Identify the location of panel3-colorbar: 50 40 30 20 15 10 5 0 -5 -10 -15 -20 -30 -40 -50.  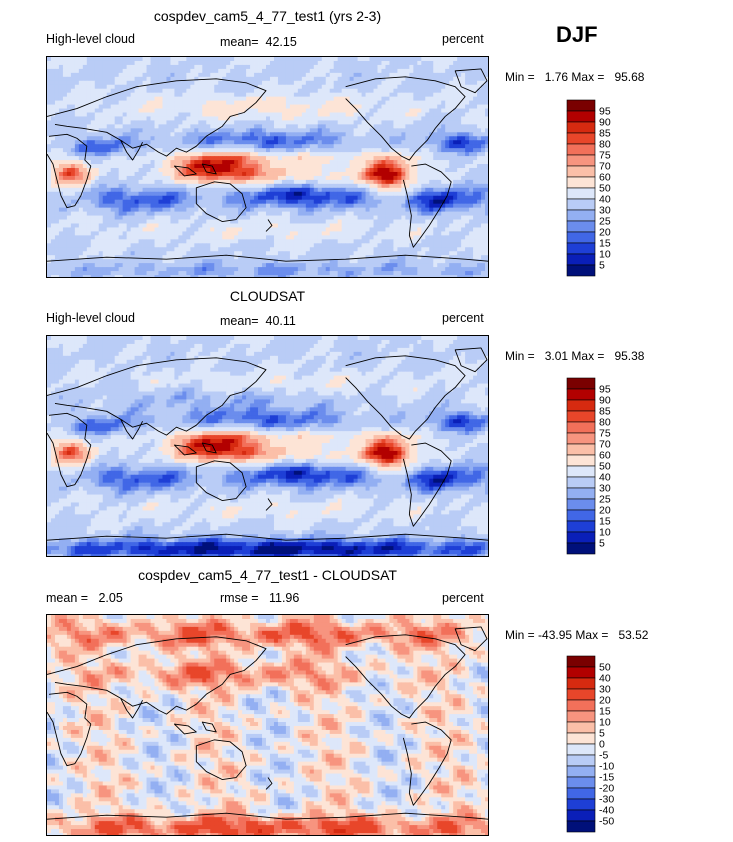
(596, 744).